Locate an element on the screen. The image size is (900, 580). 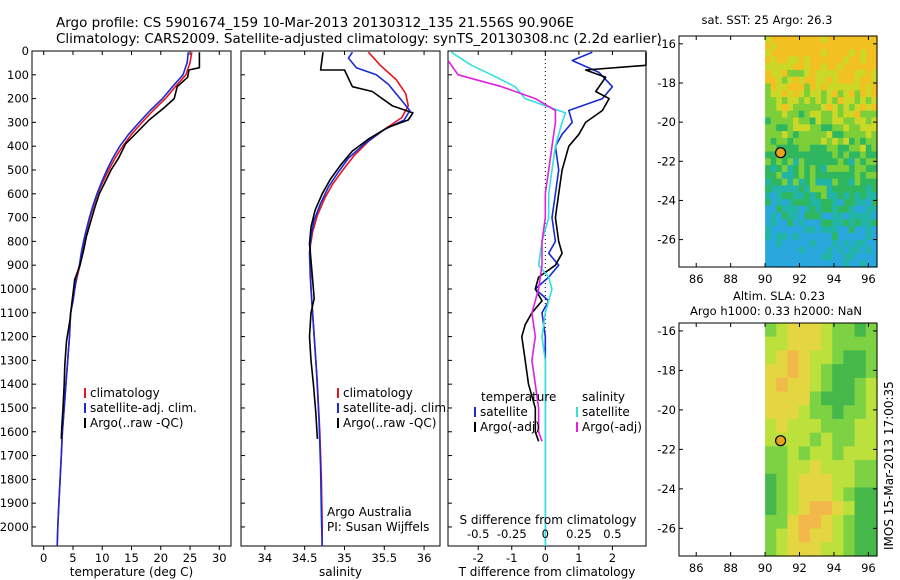
series-line-s-argo is located at coordinates (502, 251).